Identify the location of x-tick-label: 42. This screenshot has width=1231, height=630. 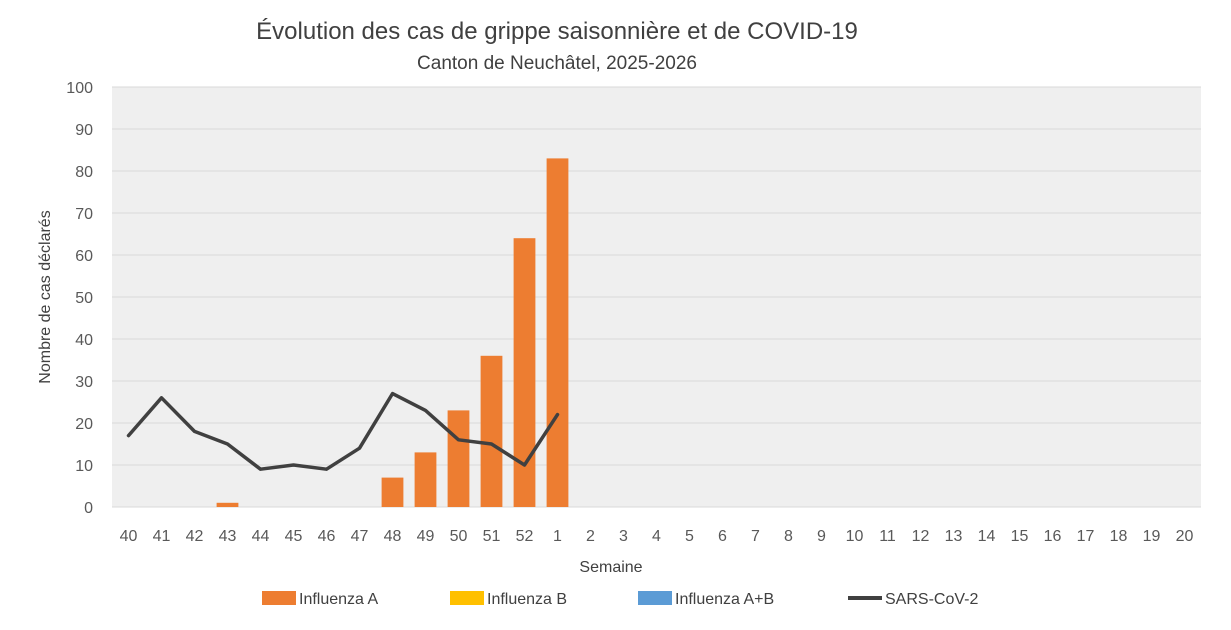
(195, 536).